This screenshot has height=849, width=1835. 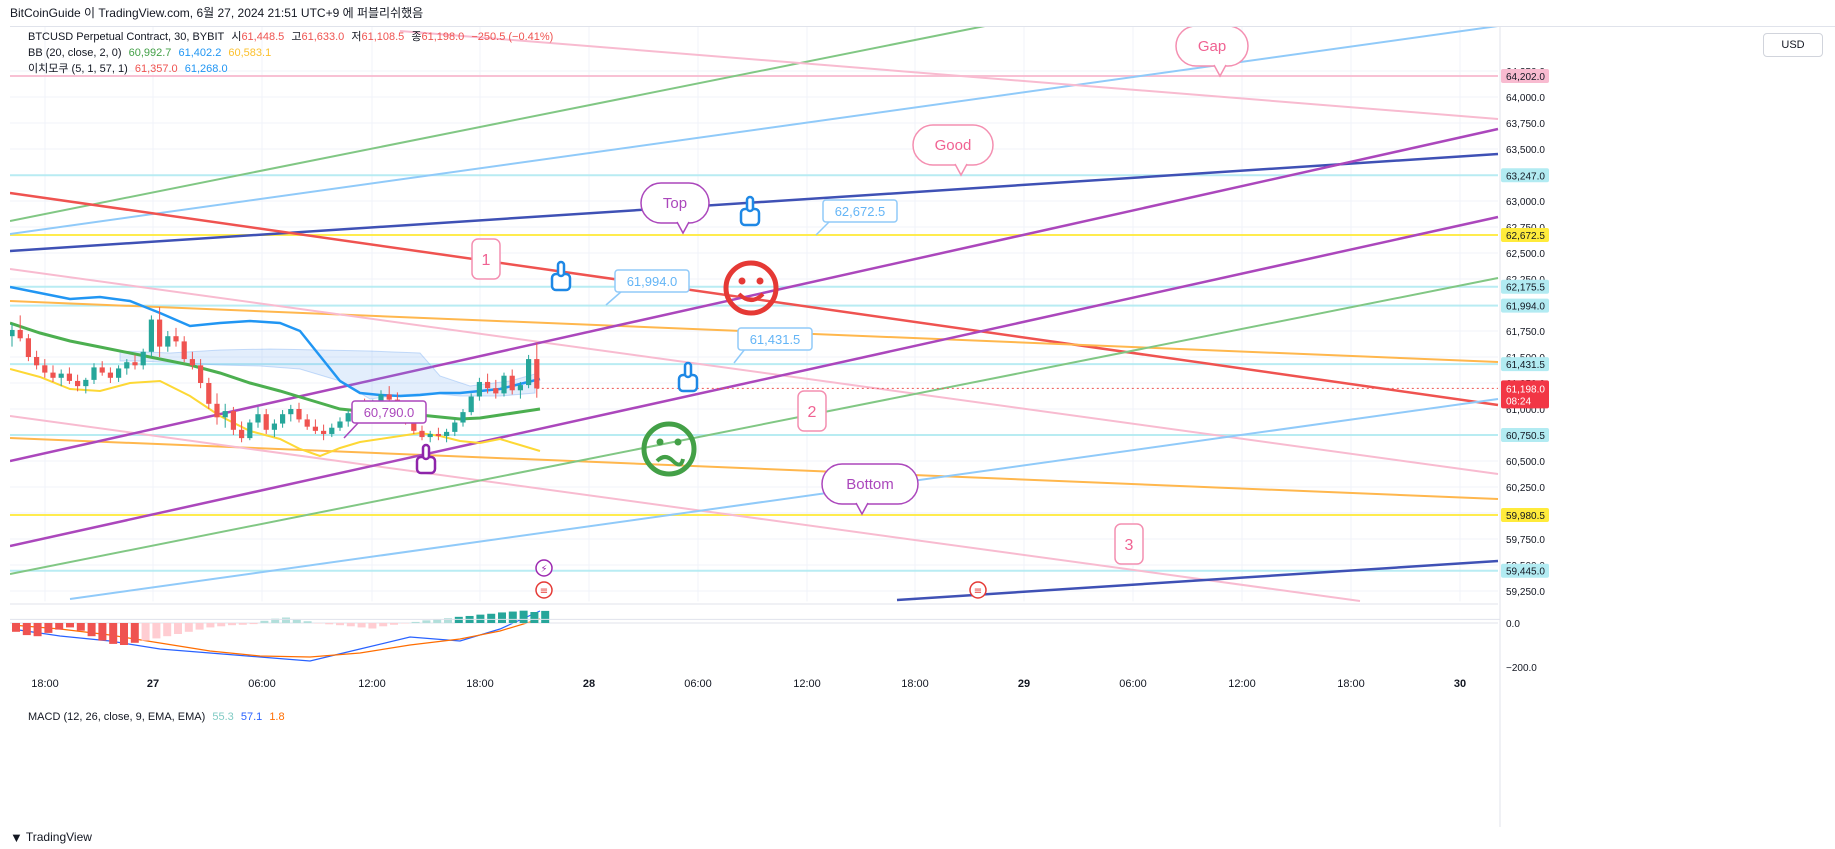 I want to click on face-mouth, so click(x=751, y=297).